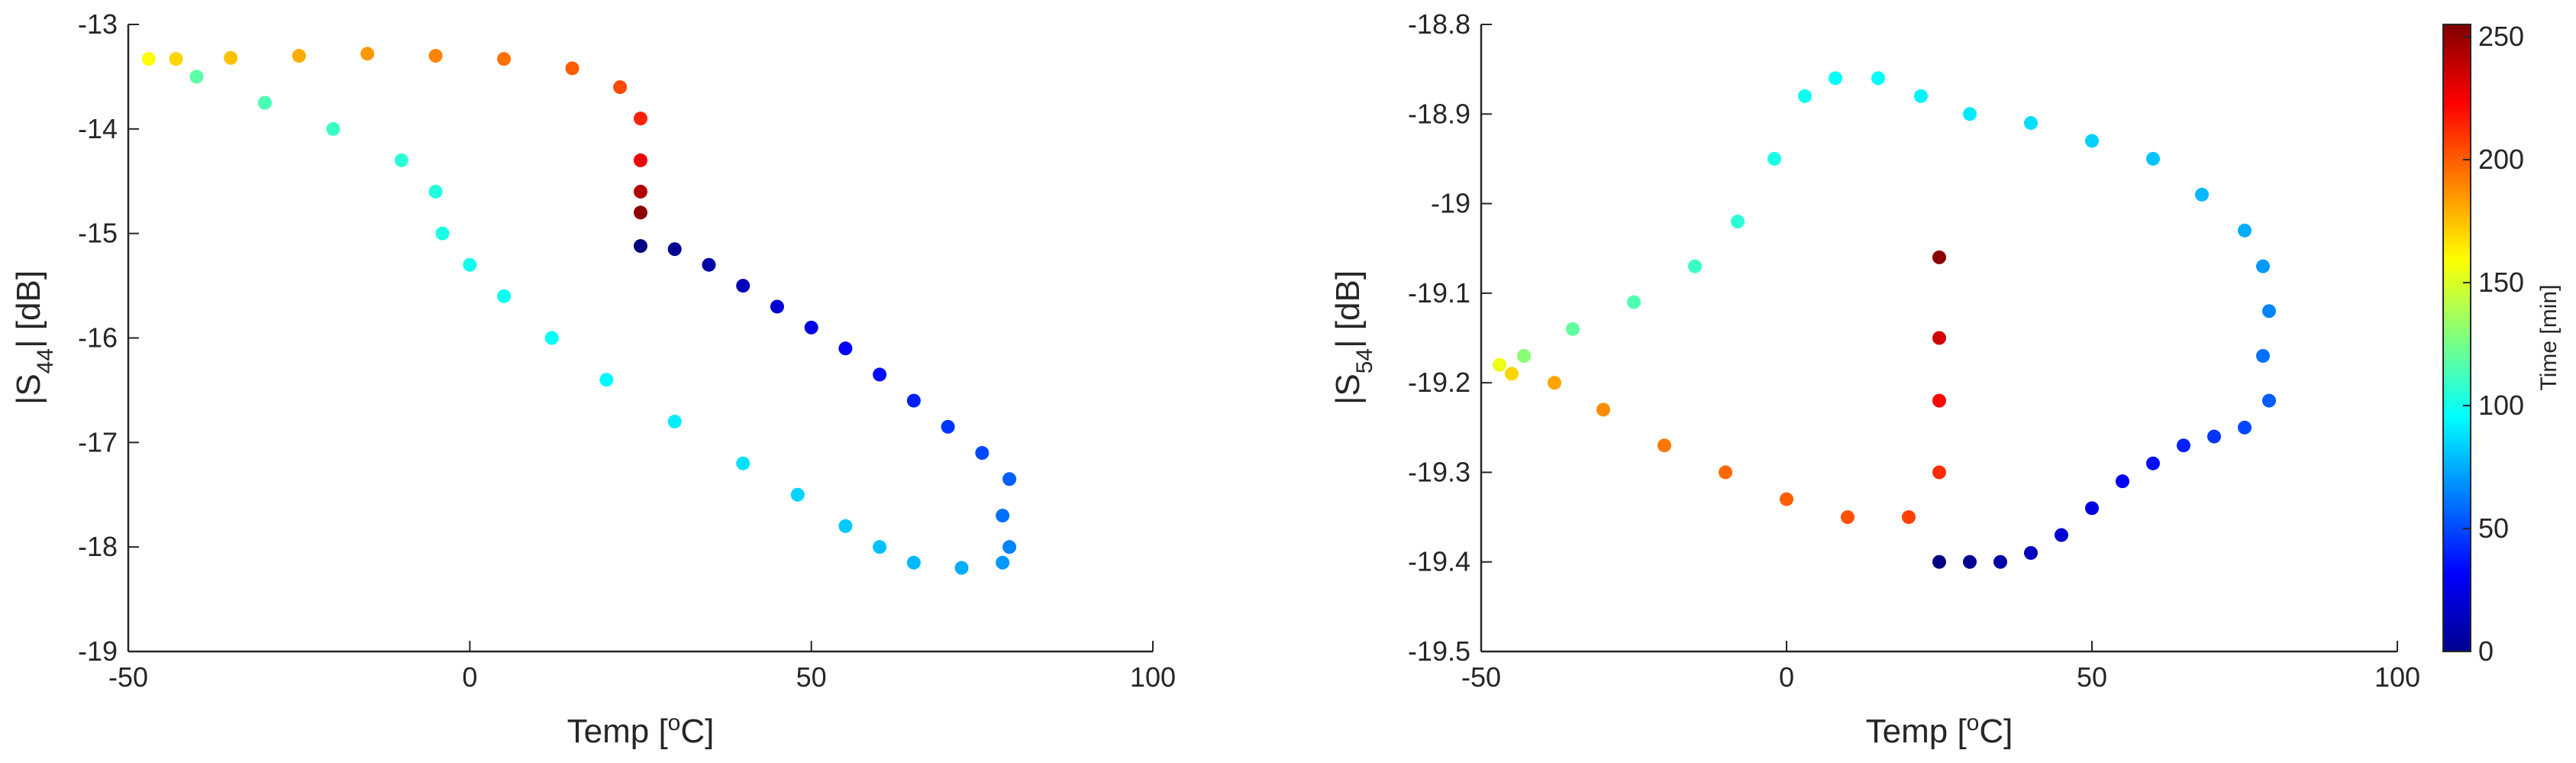 The height and width of the screenshot is (763, 2576). I want to click on right-ytick-label: -19.1, so click(1439, 293).